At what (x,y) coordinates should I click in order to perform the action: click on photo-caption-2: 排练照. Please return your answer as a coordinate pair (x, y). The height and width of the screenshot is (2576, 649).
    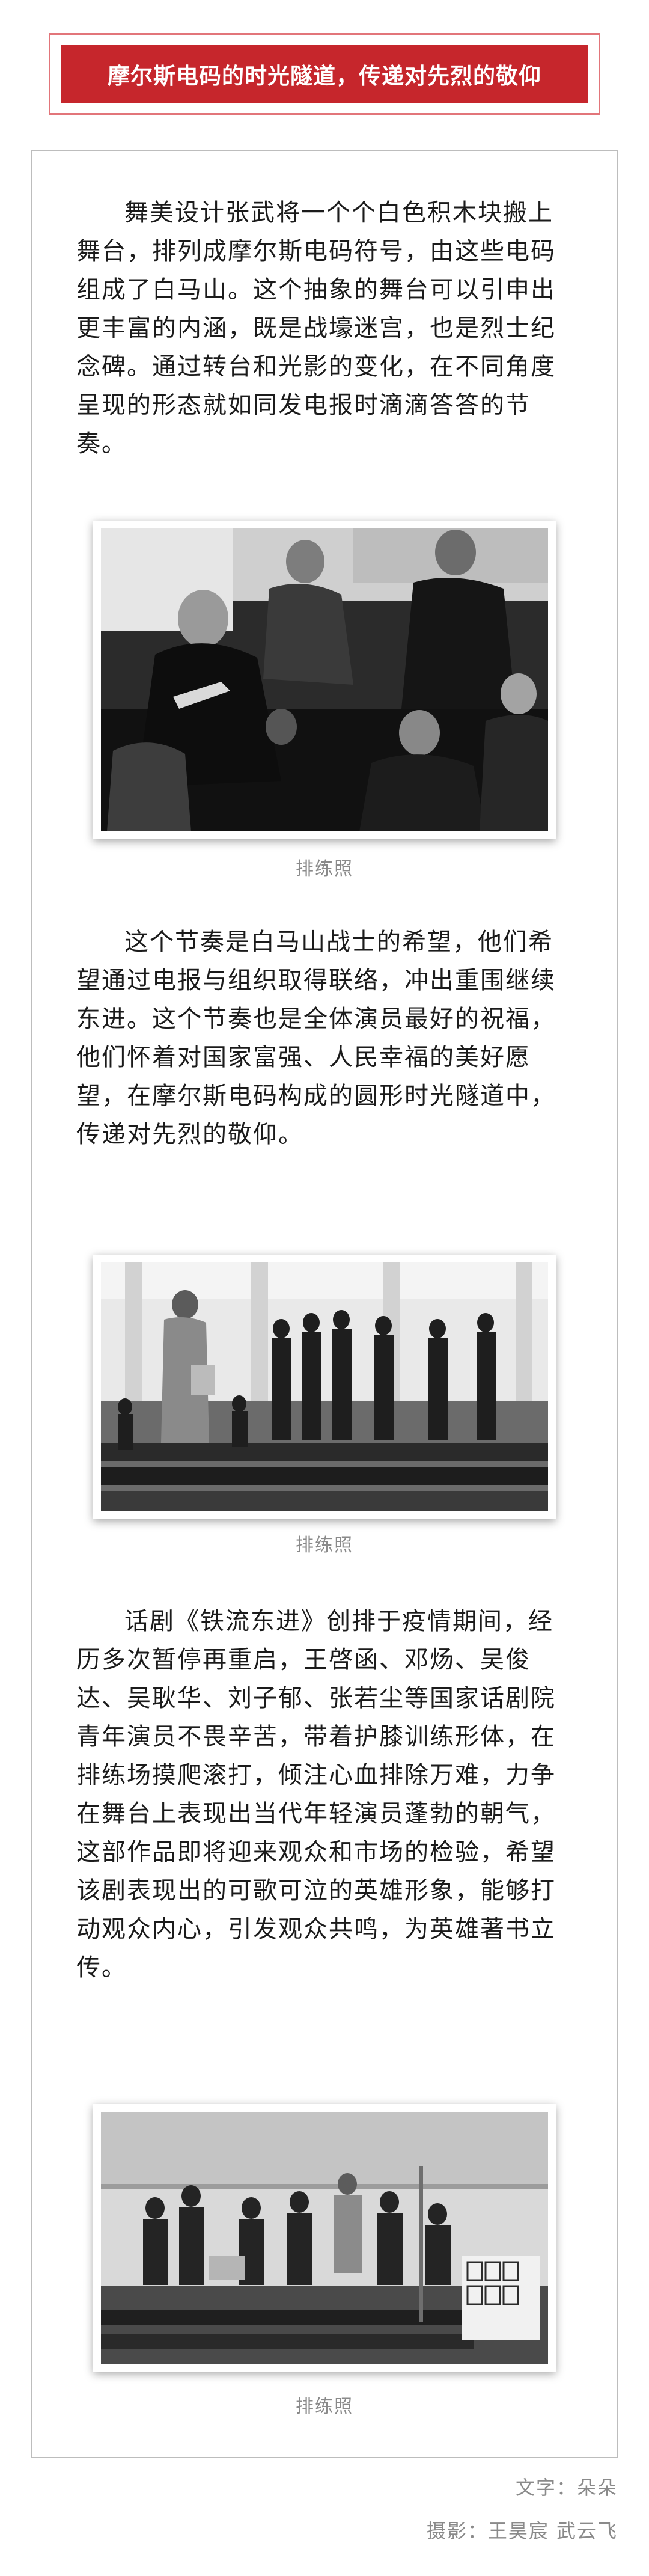
    Looking at the image, I should click on (324, 1545).